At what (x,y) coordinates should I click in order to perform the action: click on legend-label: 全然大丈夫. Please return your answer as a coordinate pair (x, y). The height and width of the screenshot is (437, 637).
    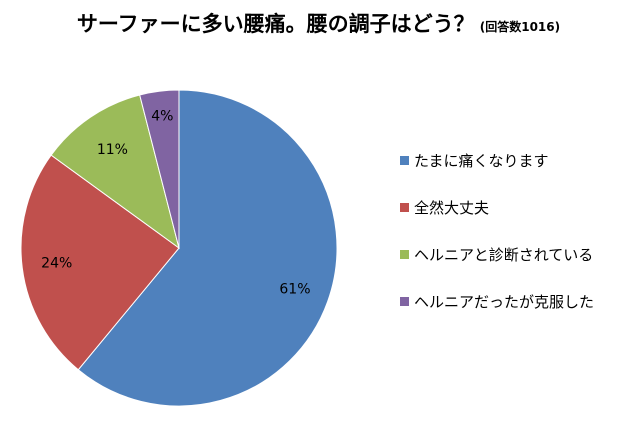
    Looking at the image, I should click on (452, 207).